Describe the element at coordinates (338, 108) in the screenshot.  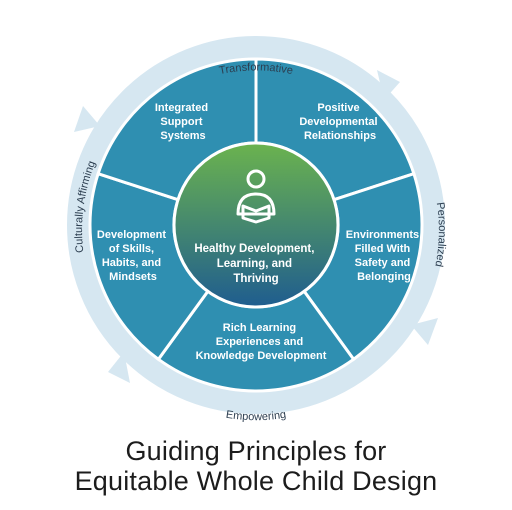
I see `segment-label-positive-1: Positive` at that location.